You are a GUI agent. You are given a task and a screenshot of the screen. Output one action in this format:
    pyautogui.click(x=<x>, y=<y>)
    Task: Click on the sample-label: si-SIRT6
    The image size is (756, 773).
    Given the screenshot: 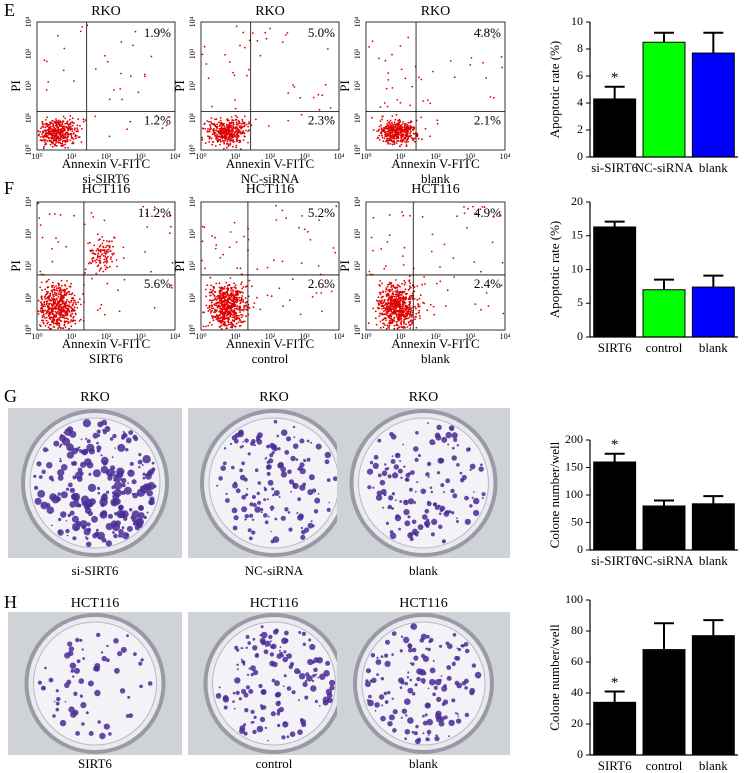 What is the action you would take?
    pyautogui.click(x=95, y=570)
    